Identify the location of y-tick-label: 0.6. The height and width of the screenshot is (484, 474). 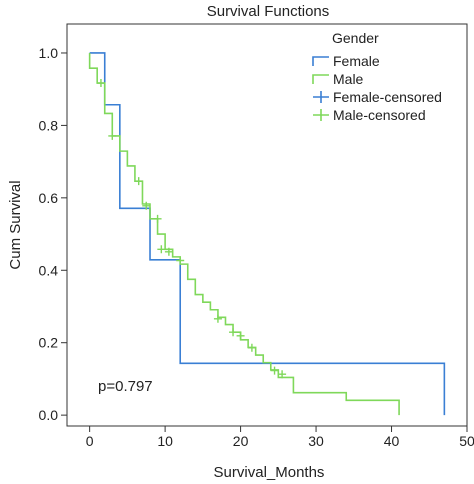
(49, 198).